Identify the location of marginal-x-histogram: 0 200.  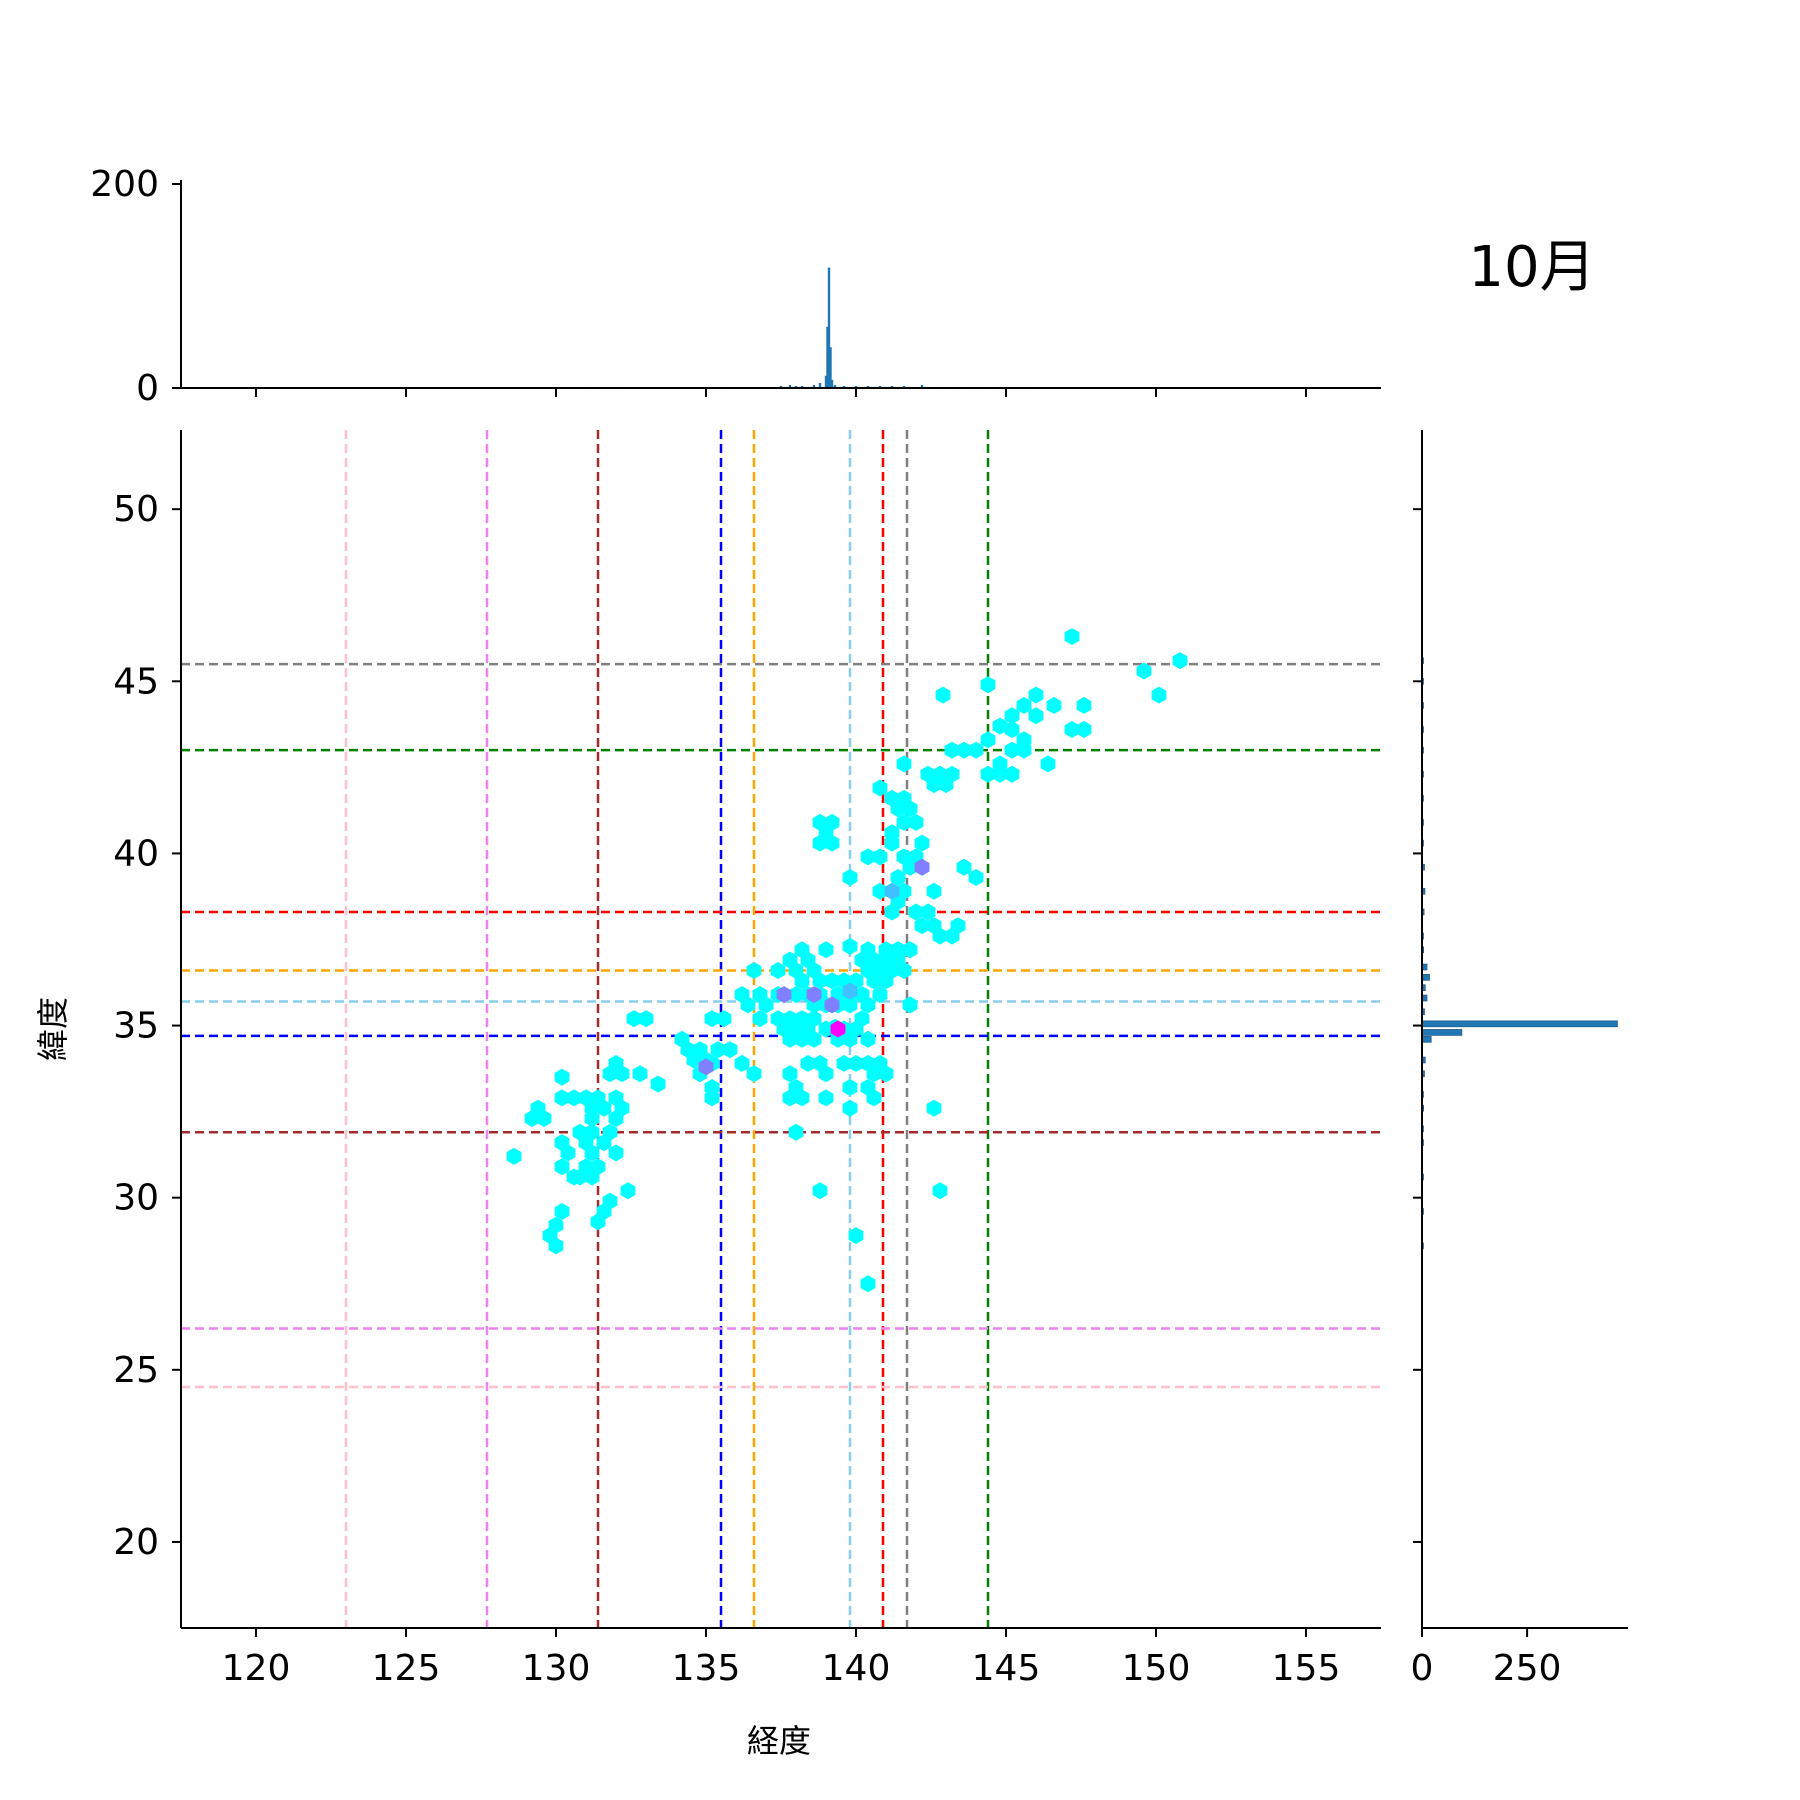
(735, 286).